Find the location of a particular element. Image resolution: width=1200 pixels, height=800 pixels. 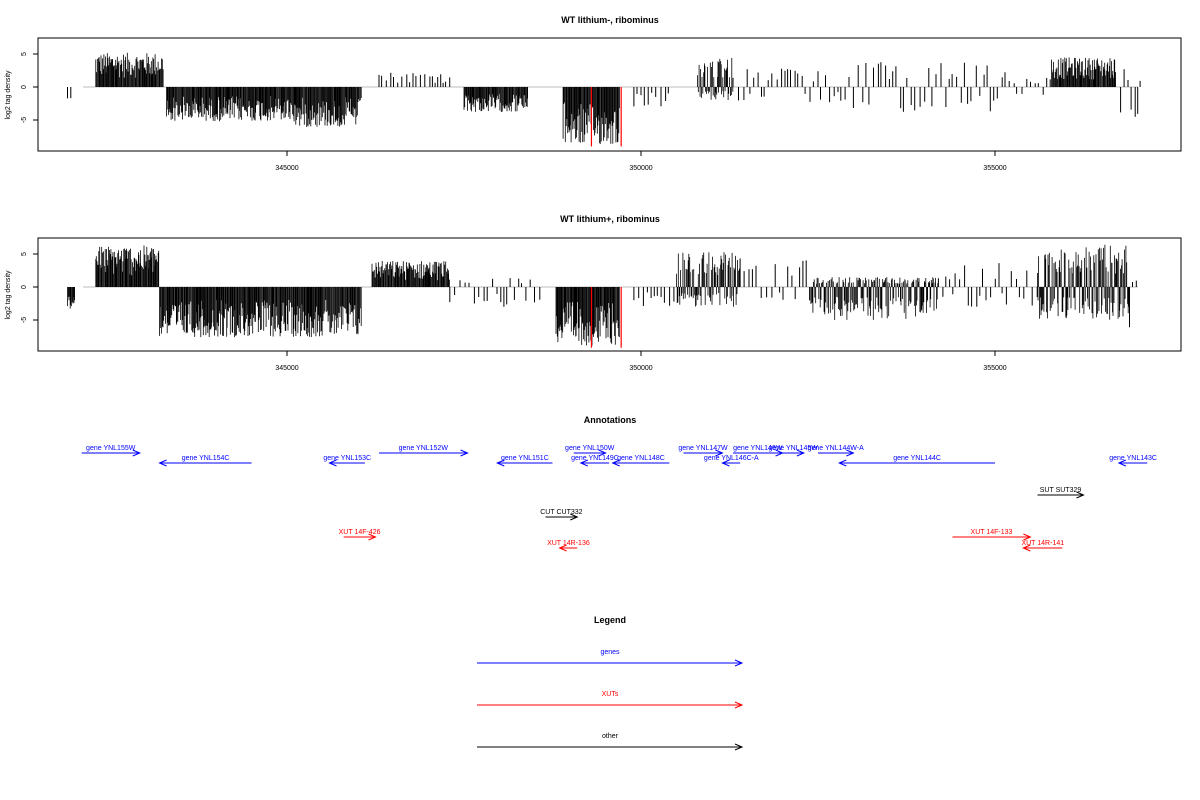

panel-2-x-axis: 345000 350000 355000 is located at coordinates (641, 361).